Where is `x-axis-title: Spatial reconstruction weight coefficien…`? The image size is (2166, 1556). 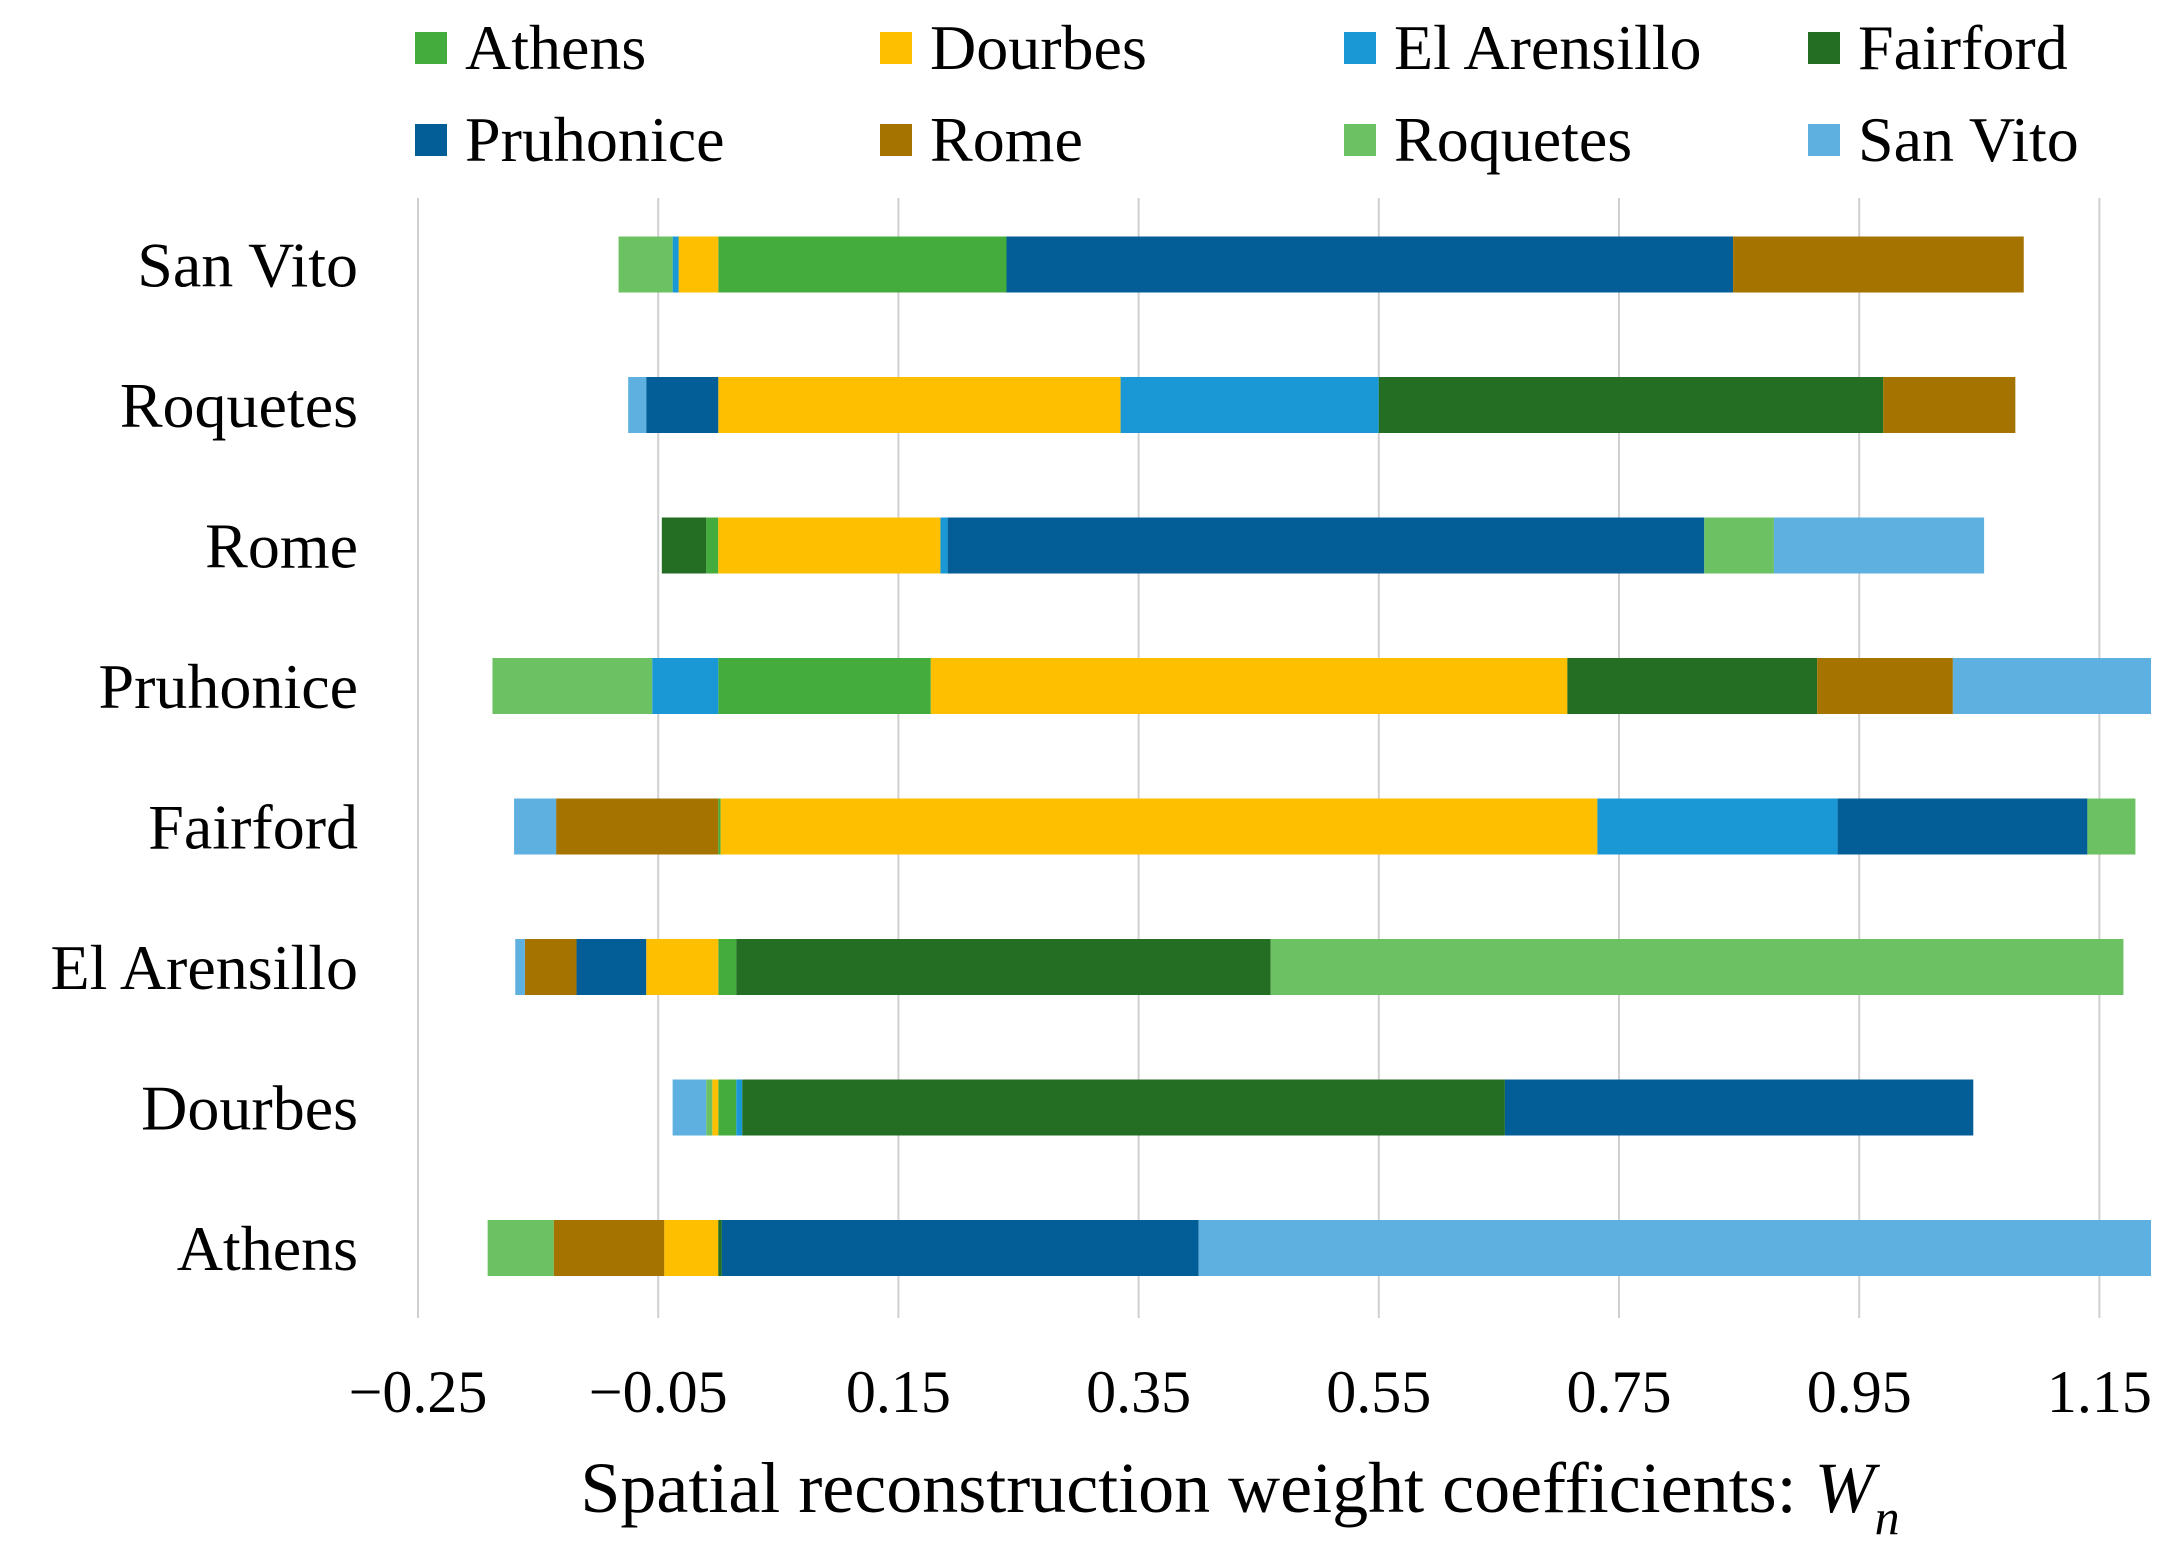 x-axis-title: Spatial reconstruction weight coefficien… is located at coordinates (1239, 1496).